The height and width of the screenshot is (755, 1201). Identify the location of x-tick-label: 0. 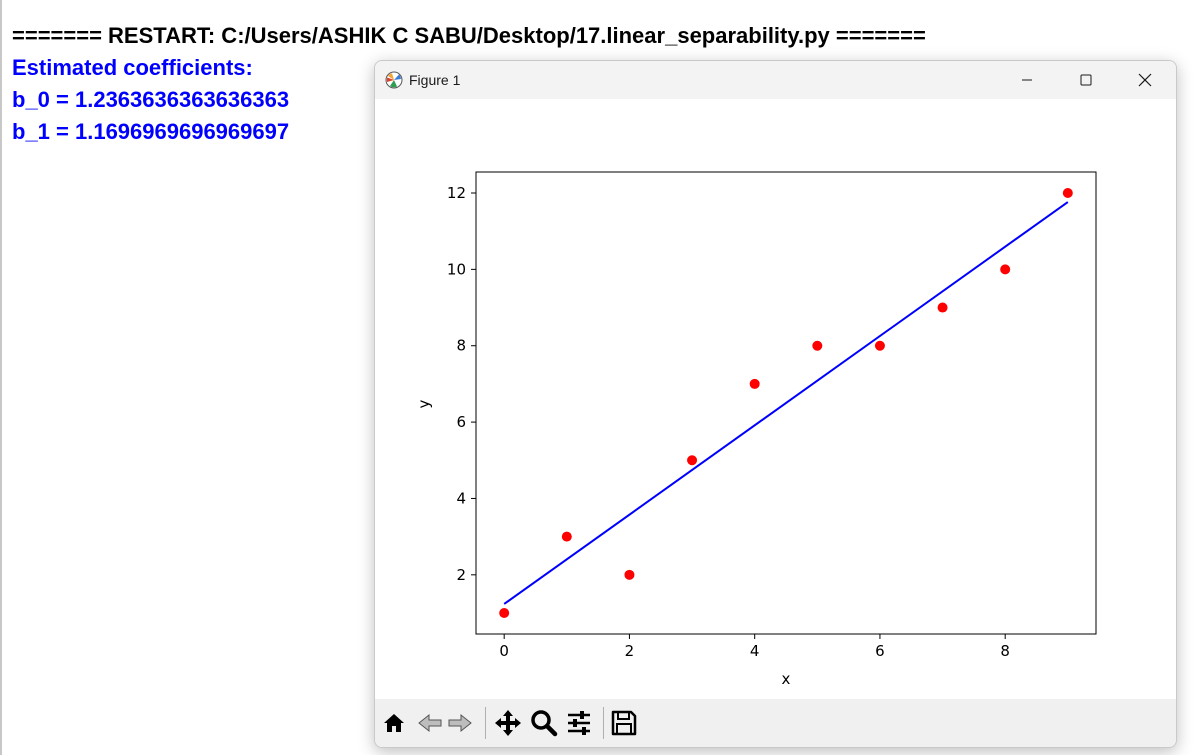
(504, 651).